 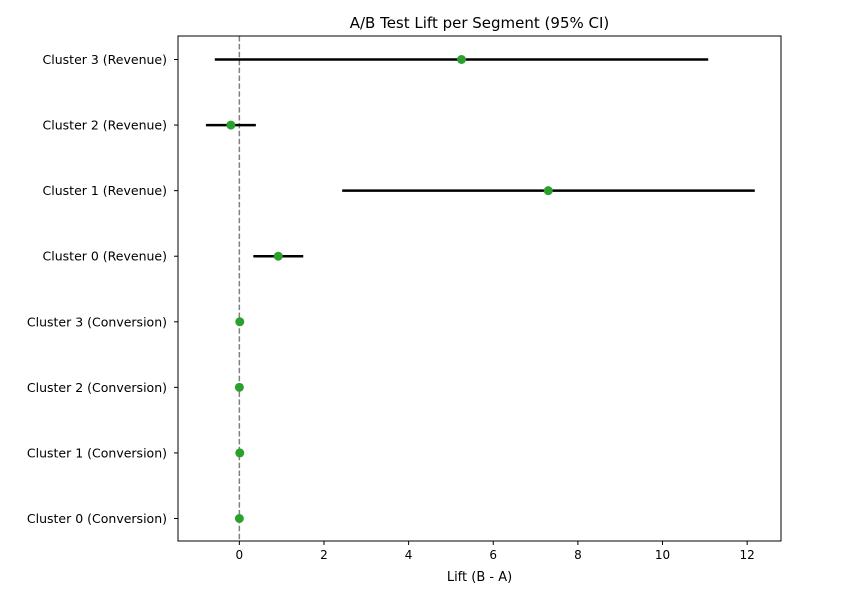 I want to click on x-tick-label: 8, so click(x=578, y=555).